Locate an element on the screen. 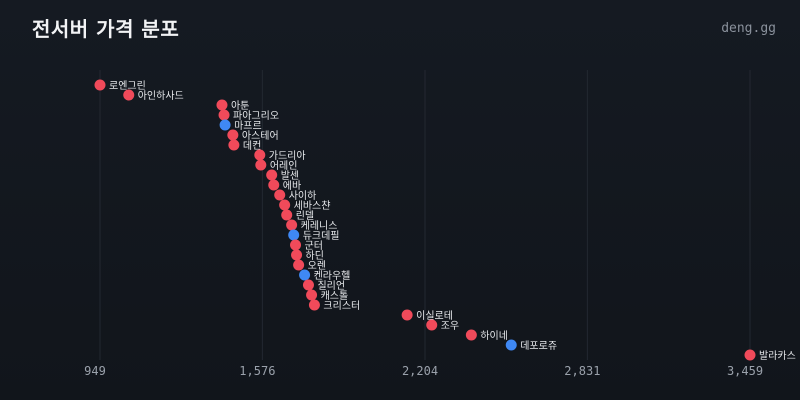  data-point: 로엔그린 is located at coordinates (120, 86).